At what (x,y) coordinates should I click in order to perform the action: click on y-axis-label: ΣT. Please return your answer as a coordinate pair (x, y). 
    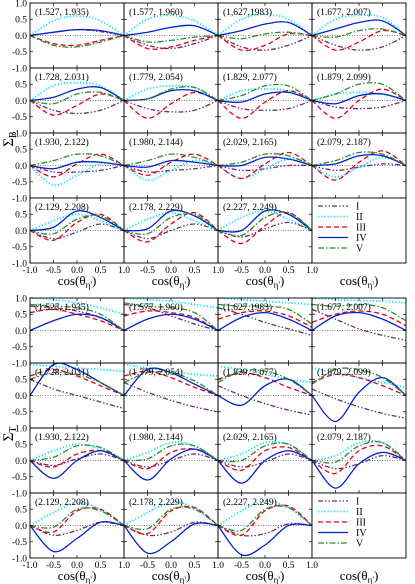
    Looking at the image, I should click on (10, 434).